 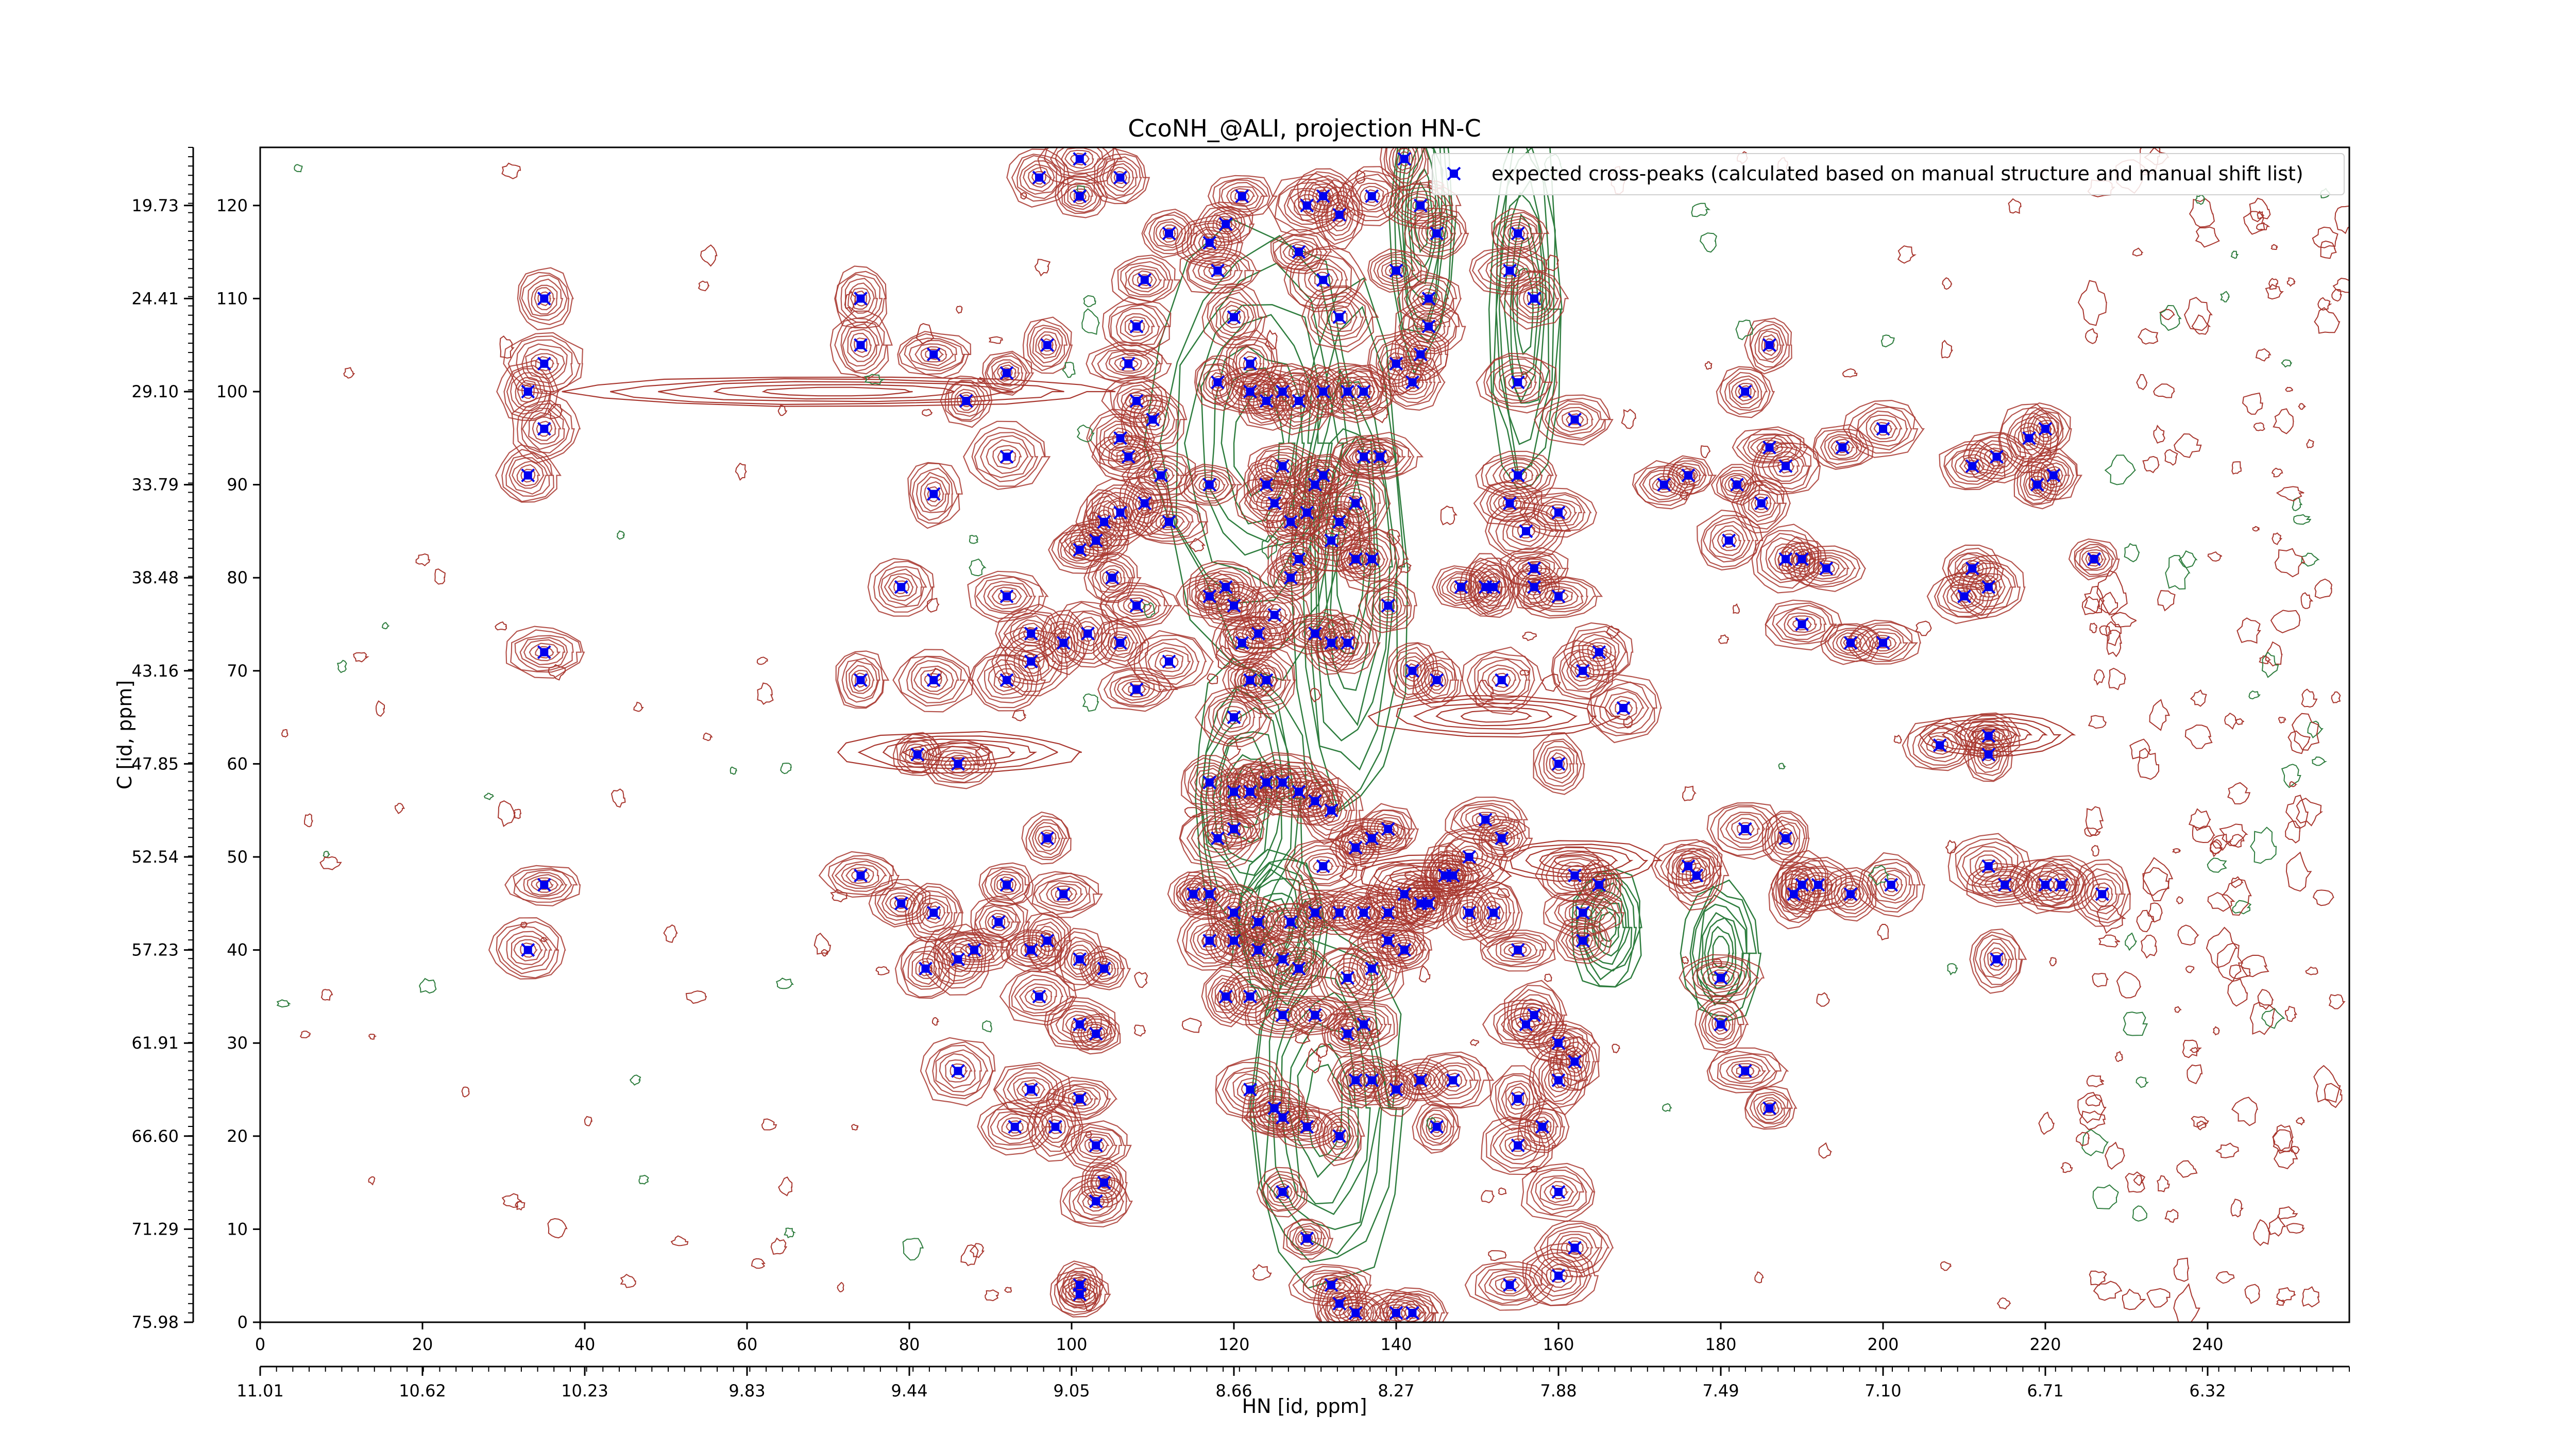 What do you see at coordinates (1304, 1406) in the screenshot?
I see `x-axis-label: HN [id, ppm]` at bounding box center [1304, 1406].